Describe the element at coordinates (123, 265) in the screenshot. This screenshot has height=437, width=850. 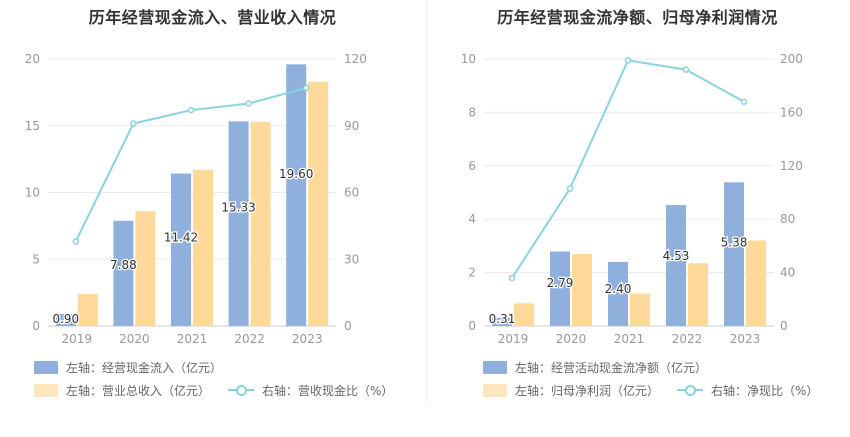
I see `bar-data-label: 7.88` at that location.